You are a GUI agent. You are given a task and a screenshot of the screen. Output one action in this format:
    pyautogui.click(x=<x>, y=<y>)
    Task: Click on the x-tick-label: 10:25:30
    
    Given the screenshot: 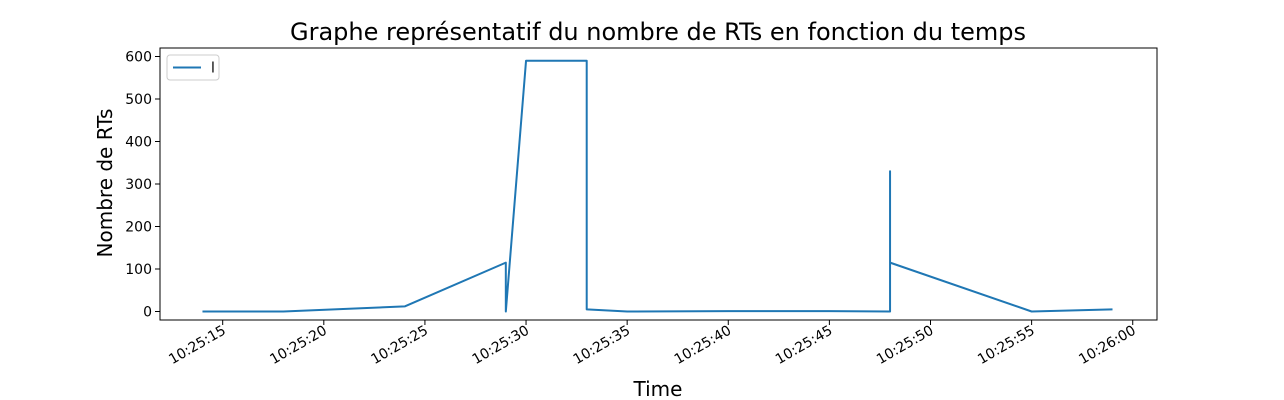 What is the action you would take?
    pyautogui.click(x=501, y=345)
    